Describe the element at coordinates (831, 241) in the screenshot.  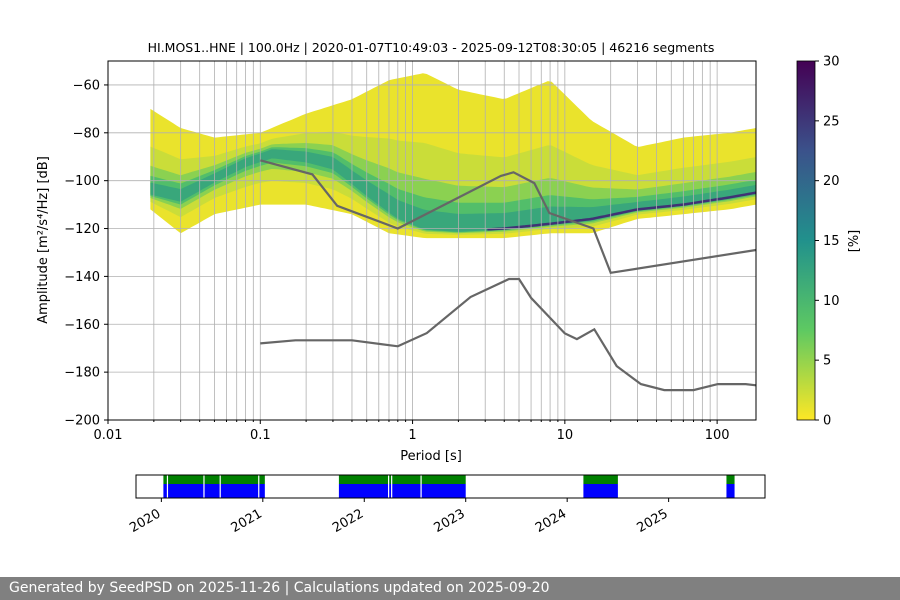
I see `colorbar-tick-label: 15` at that location.